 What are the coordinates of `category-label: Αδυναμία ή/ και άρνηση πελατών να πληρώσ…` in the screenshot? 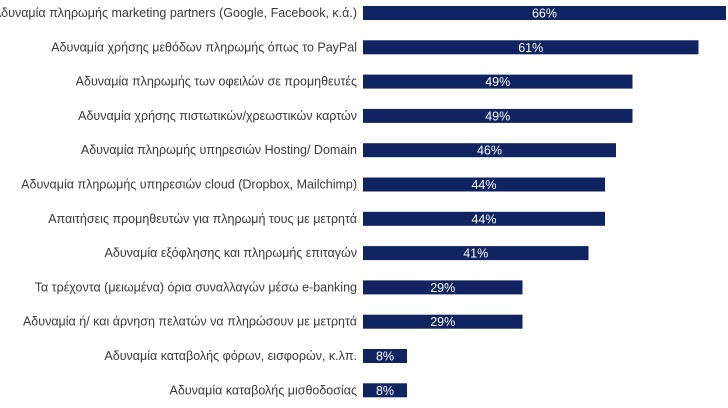 It's located at (190, 322).